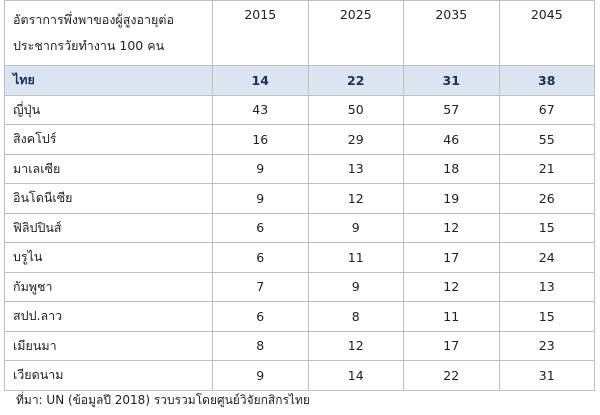 This screenshot has height=415, width=600. Describe the element at coordinates (451, 316) in the screenshot. I see `value-cell-2035: 11` at that location.